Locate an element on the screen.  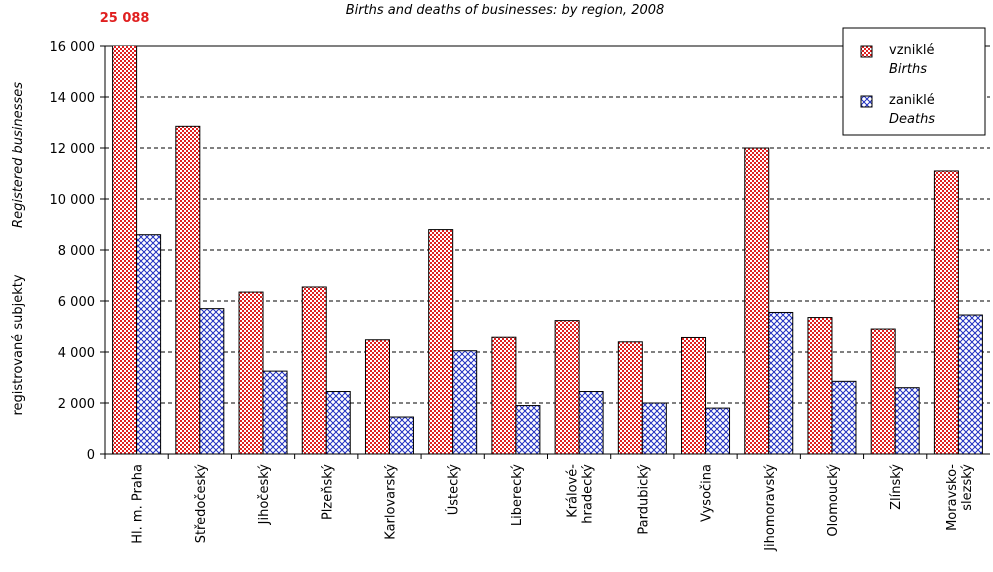
x-tick-label: Pardubický is located at coordinates (643, 499).